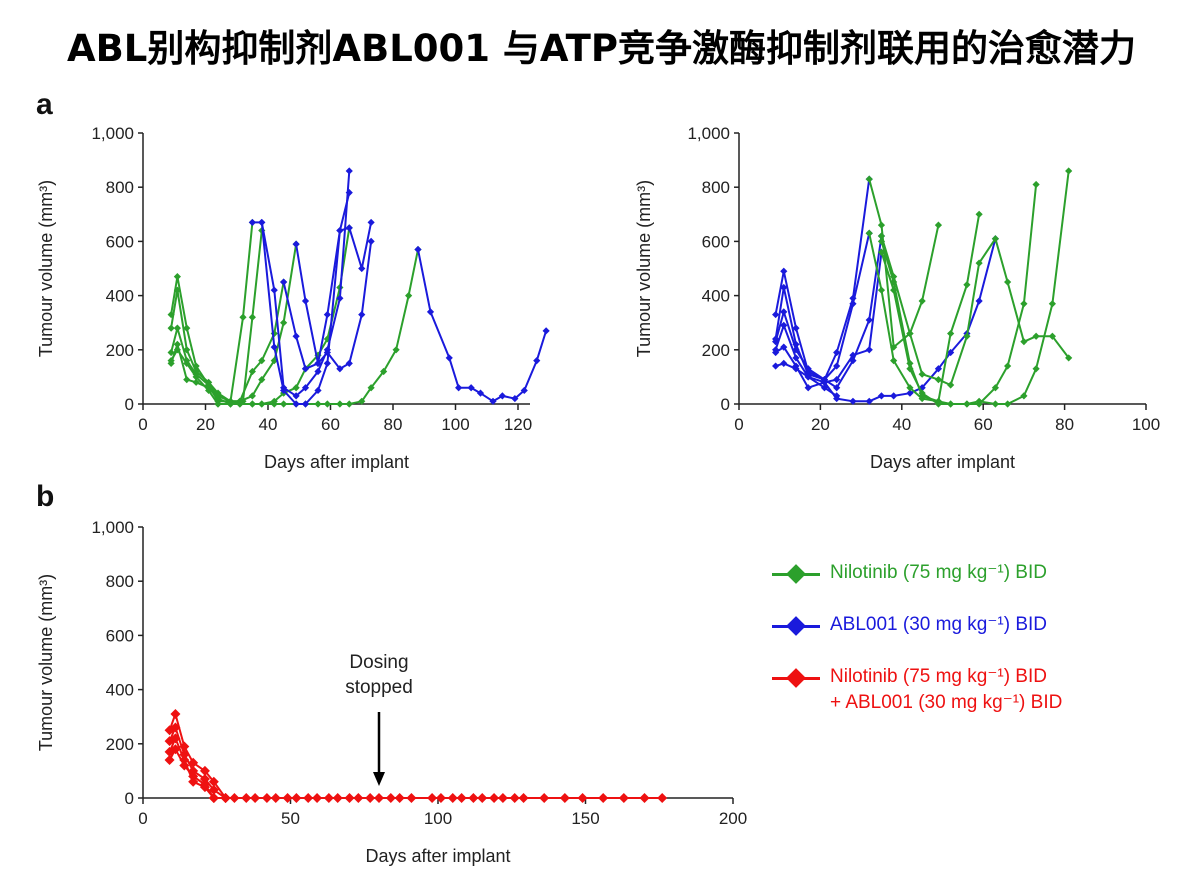 This screenshot has width=1203, height=881. I want to click on legend-item-nilotinib: Nilotinib (75 mg kg⁻¹) BID, so click(917, 586).